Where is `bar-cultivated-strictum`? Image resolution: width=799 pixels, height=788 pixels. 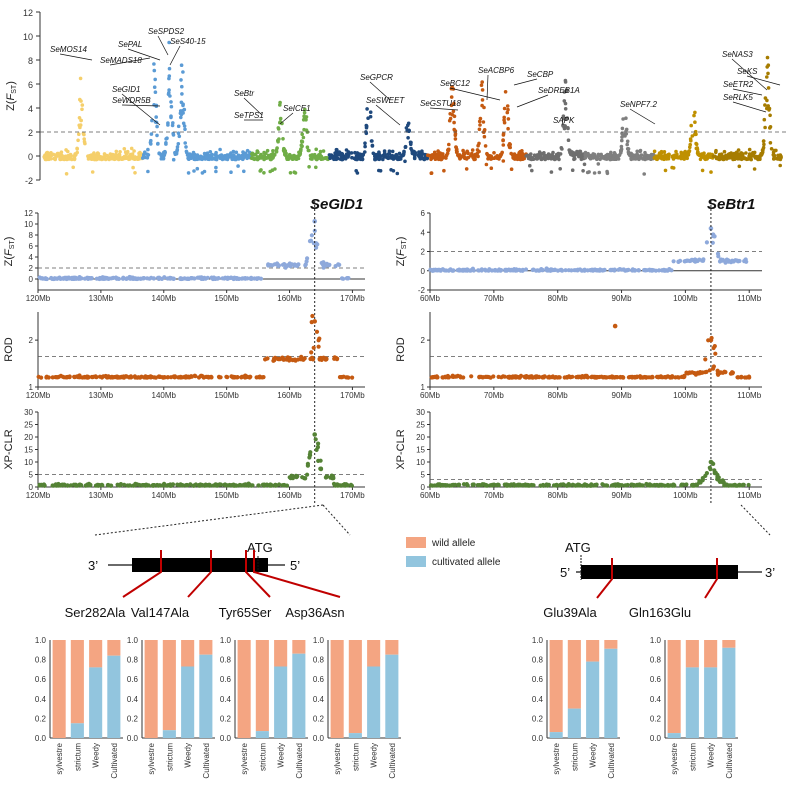 bar-cultivated-strictum is located at coordinates (692, 702).